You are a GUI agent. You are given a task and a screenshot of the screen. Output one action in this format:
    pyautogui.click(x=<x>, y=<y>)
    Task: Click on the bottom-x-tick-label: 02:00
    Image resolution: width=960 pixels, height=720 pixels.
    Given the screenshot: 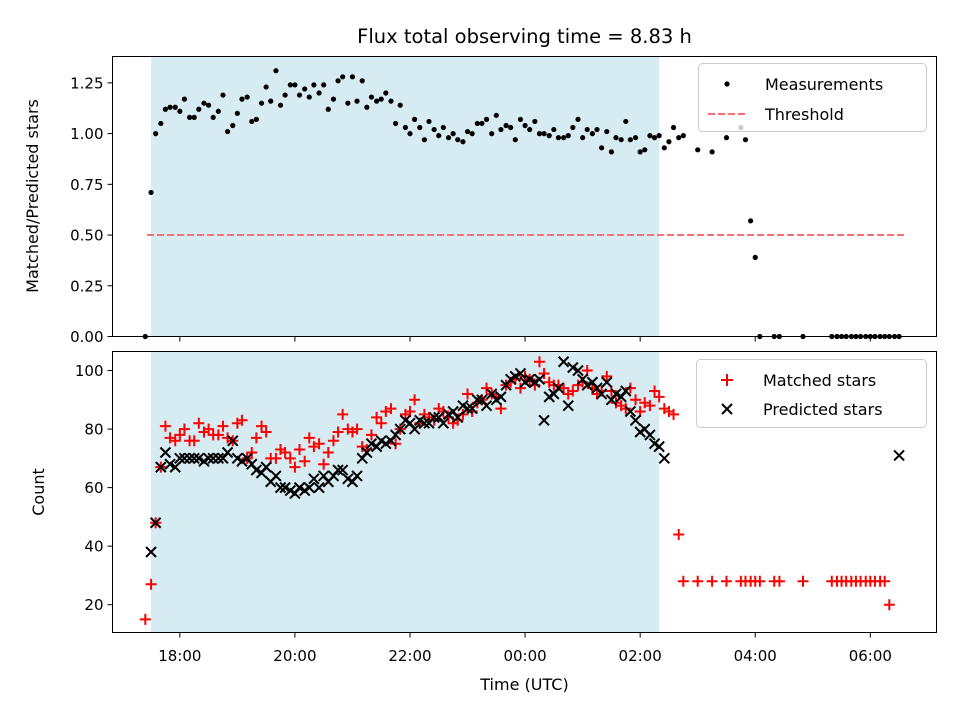 What is the action you would take?
    pyautogui.click(x=640, y=656)
    